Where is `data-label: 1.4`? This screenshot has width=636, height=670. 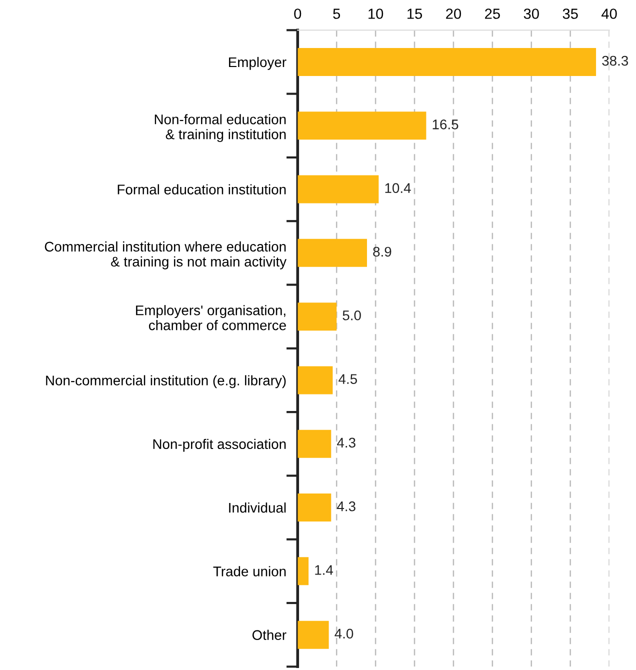
data-label: 1.4 is located at coordinates (324, 570).